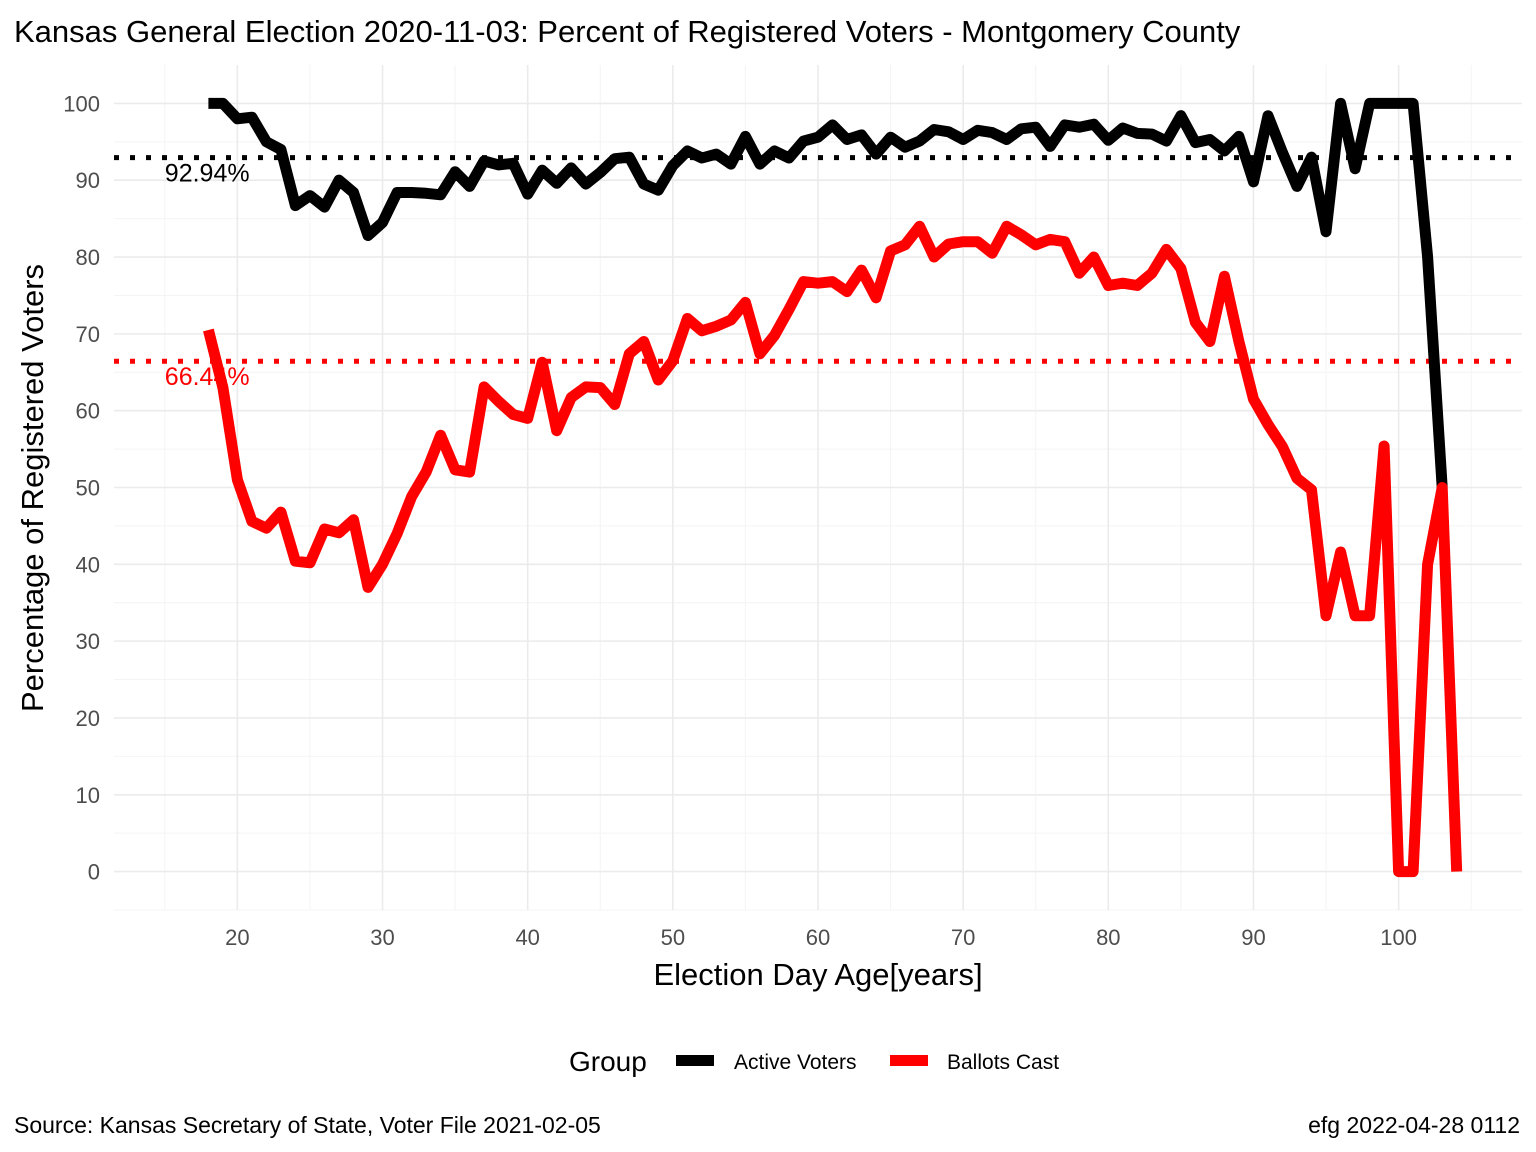 The image size is (1536, 1152). Describe the element at coordinates (88, 795) in the screenshot. I see `y-tick-label: 10` at that location.